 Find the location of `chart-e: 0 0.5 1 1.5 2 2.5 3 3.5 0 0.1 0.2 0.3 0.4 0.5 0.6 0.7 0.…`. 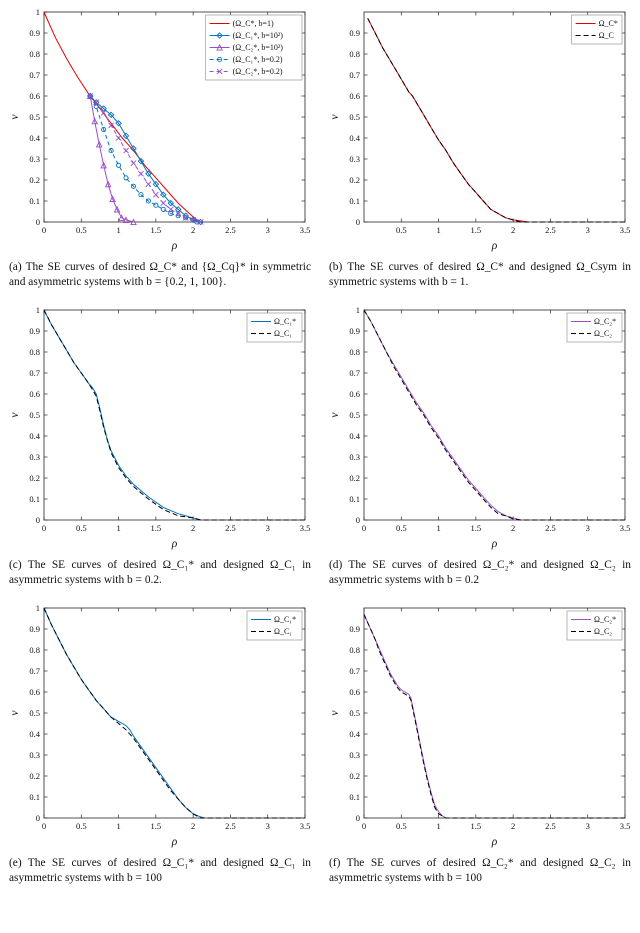

chart-e: 0 0.5 1 1.5 2 2.5 3 3.5 0 0.1 0.2 0.3 0.4 0.5 0.6 0.7 0.… is located at coordinates (159, 725).